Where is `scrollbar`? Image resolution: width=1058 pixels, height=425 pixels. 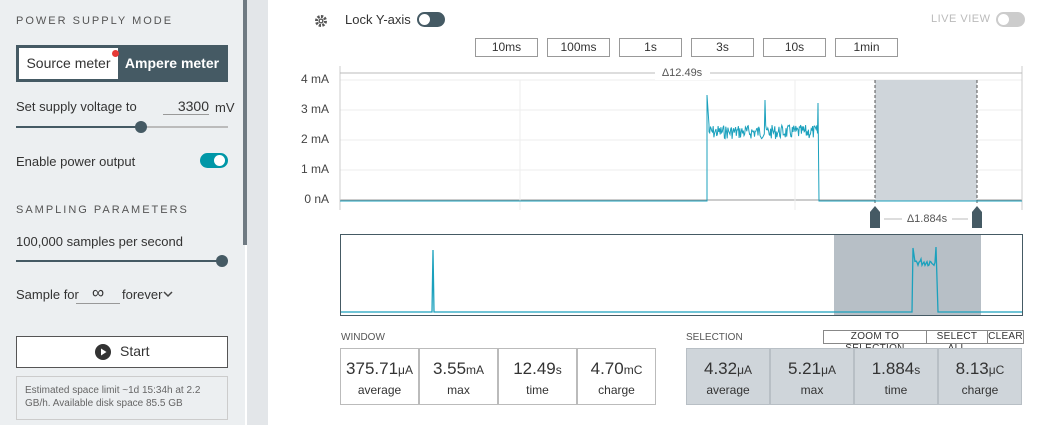 scrollbar is located at coordinates (245, 122).